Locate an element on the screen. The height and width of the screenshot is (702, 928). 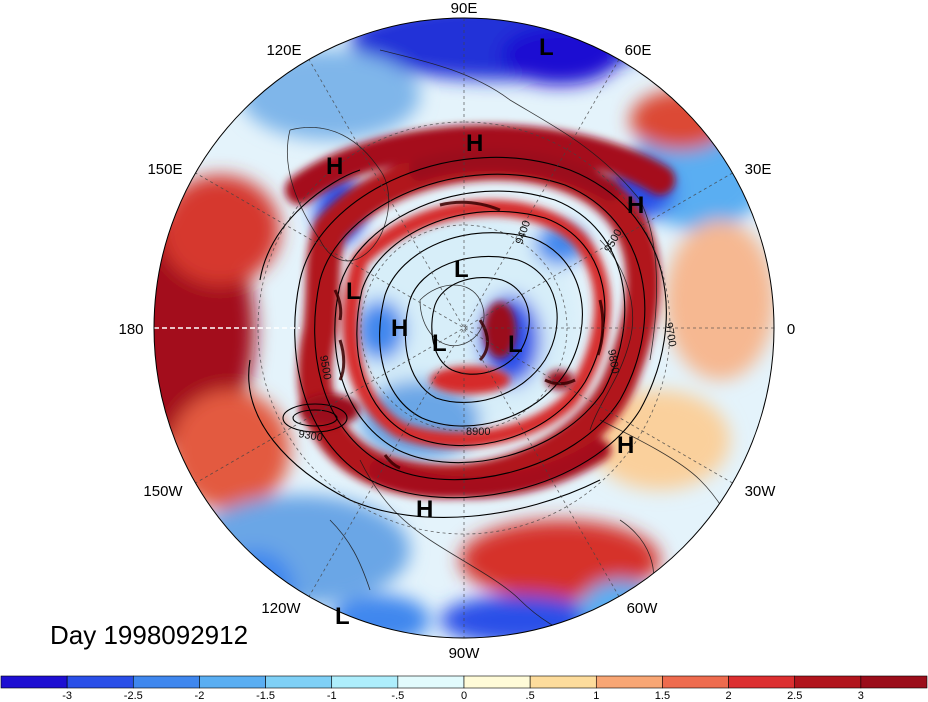
colorbar-tick-label: -2.5 is located at coordinates (133, 696).